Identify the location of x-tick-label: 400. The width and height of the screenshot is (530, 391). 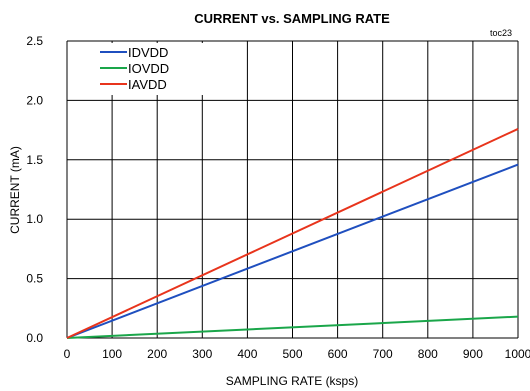
(247, 354).